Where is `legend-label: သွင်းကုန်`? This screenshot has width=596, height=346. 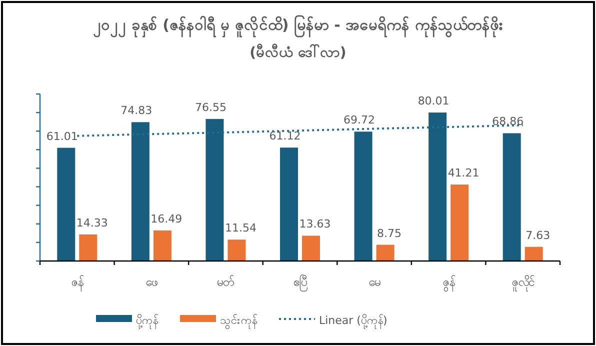 legend-label: သွင်းကုန် is located at coordinates (238, 321).